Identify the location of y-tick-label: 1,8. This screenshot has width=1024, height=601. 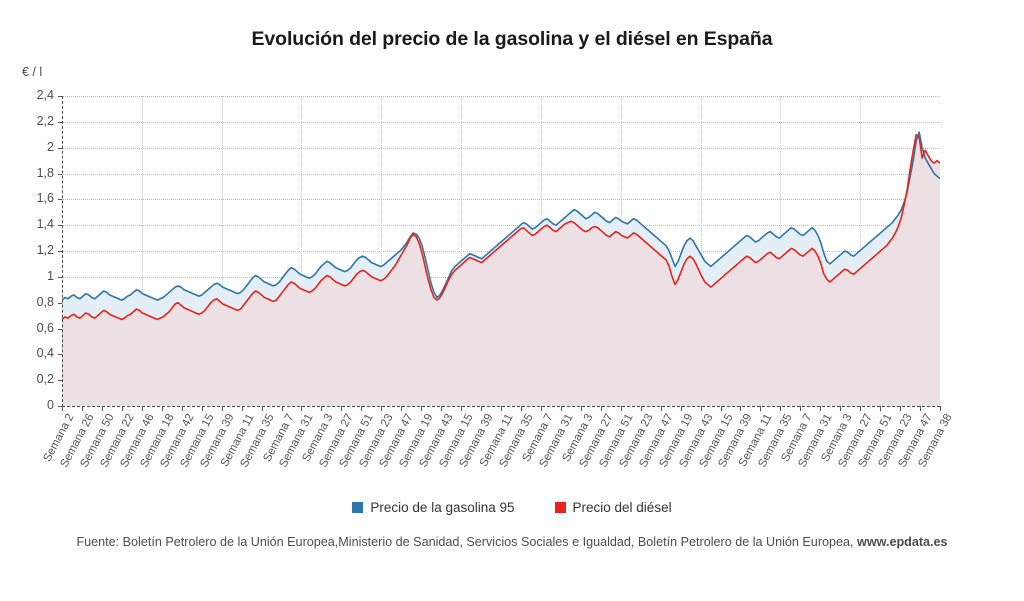
(45, 172).